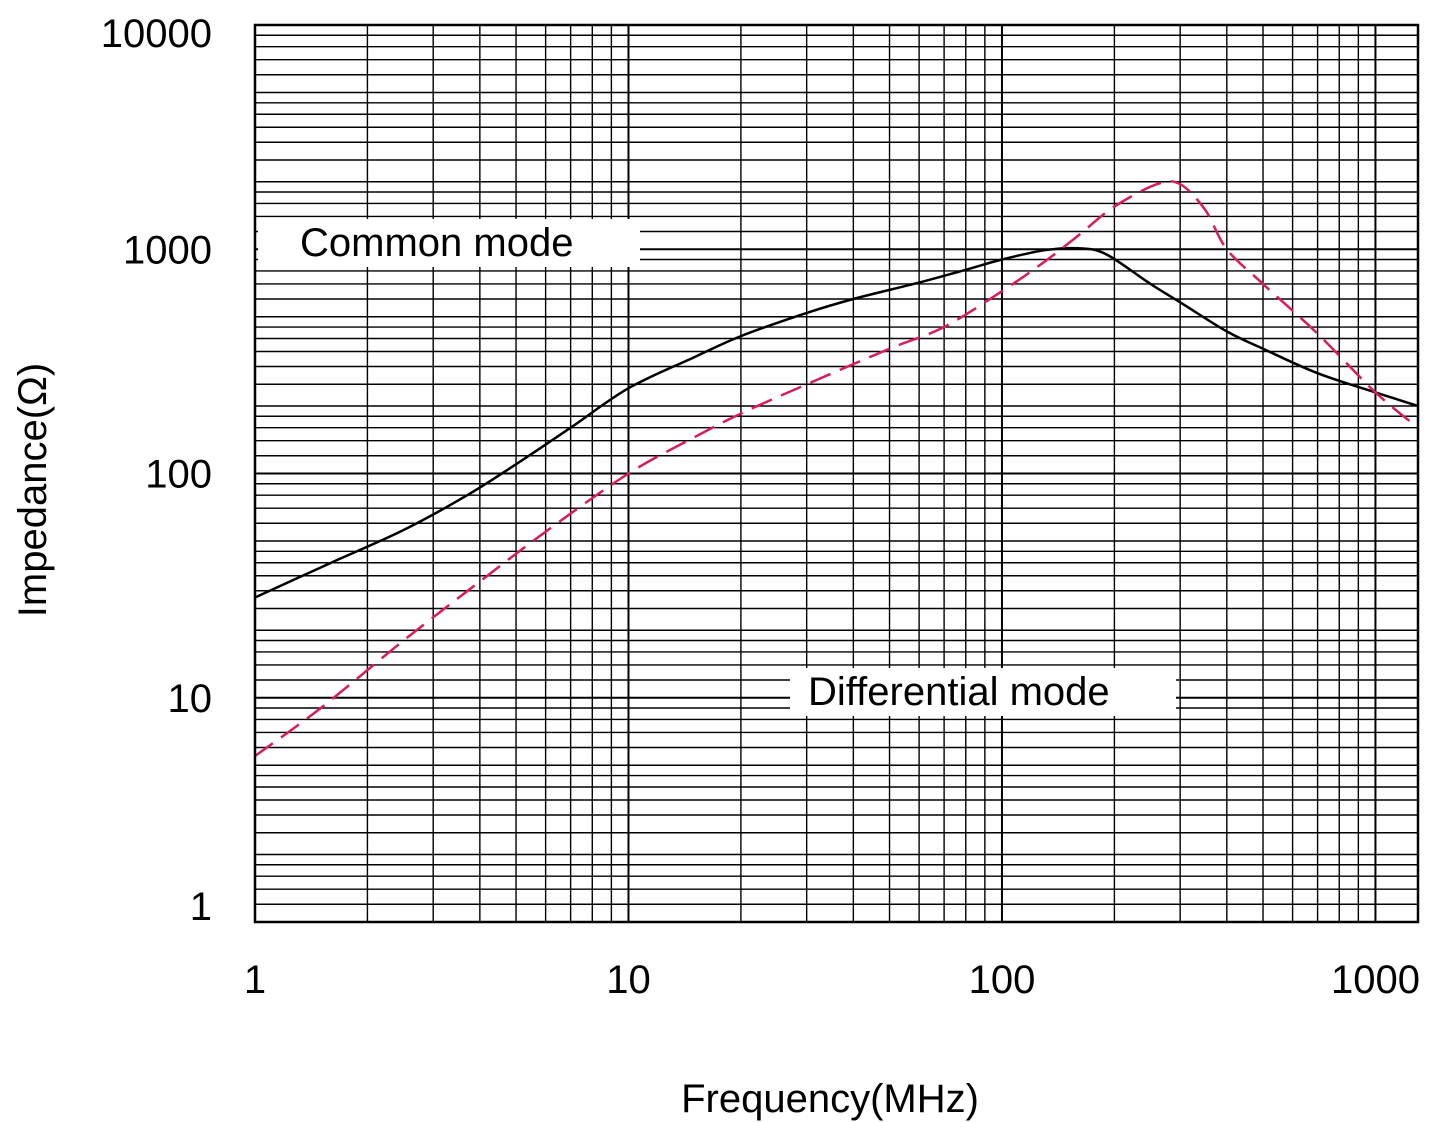 The image size is (1442, 1122). What do you see at coordinates (156, 34) in the screenshot?
I see `y-tick-label: 10000` at bounding box center [156, 34].